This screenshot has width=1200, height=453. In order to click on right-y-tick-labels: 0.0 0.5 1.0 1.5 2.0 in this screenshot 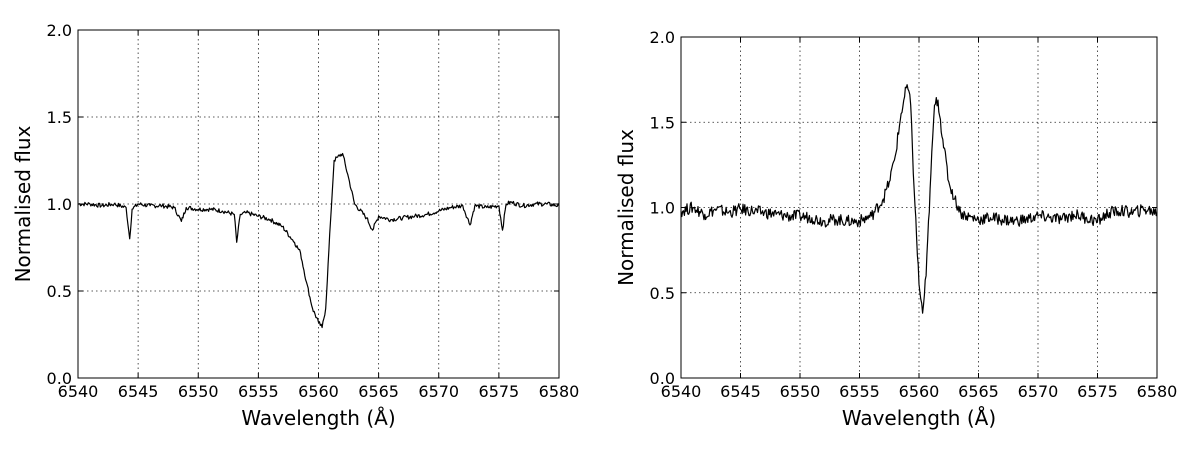, I will do `click(662, 208)`.